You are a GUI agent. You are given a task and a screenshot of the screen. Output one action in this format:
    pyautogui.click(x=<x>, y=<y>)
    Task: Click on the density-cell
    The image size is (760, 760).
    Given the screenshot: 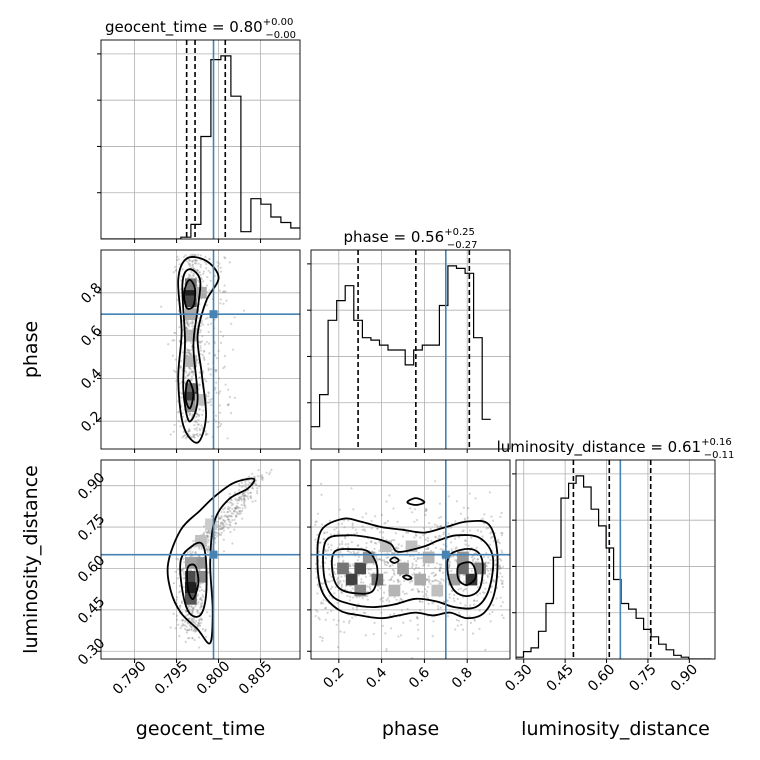 What is the action you would take?
    pyautogui.click(x=191, y=563)
    